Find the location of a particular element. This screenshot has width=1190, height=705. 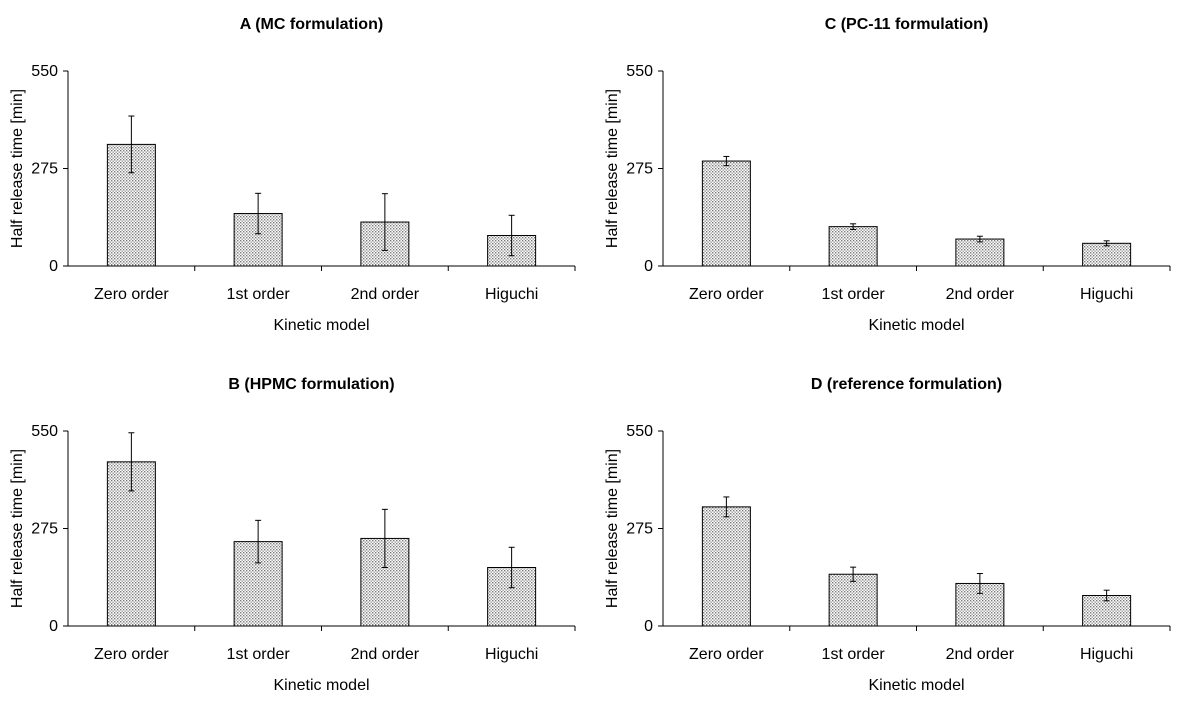

chart-d-category-label: 2nd order is located at coordinates (980, 654).